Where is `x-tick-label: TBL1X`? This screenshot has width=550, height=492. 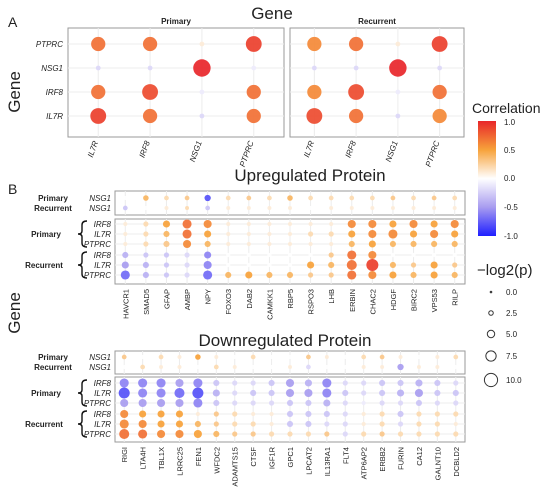
x-tick-label: TBL1X is located at coordinates (161, 458).